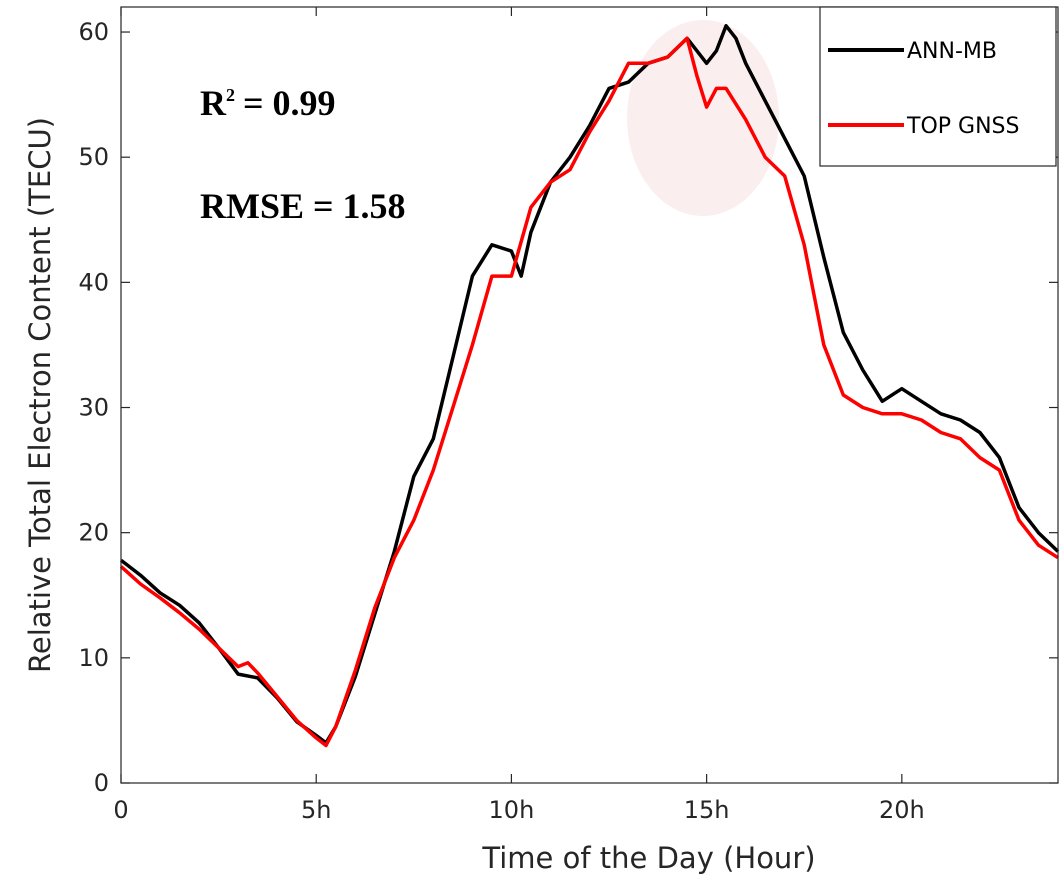  I want to click on x-tick-label: 10h, so click(512, 810).